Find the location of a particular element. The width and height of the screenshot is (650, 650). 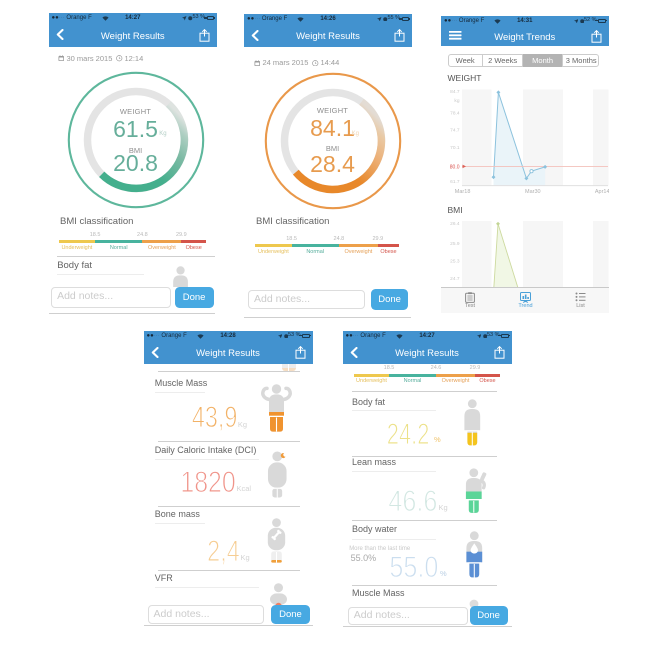

svg-text: 80.0 is located at coordinates (455, 167).